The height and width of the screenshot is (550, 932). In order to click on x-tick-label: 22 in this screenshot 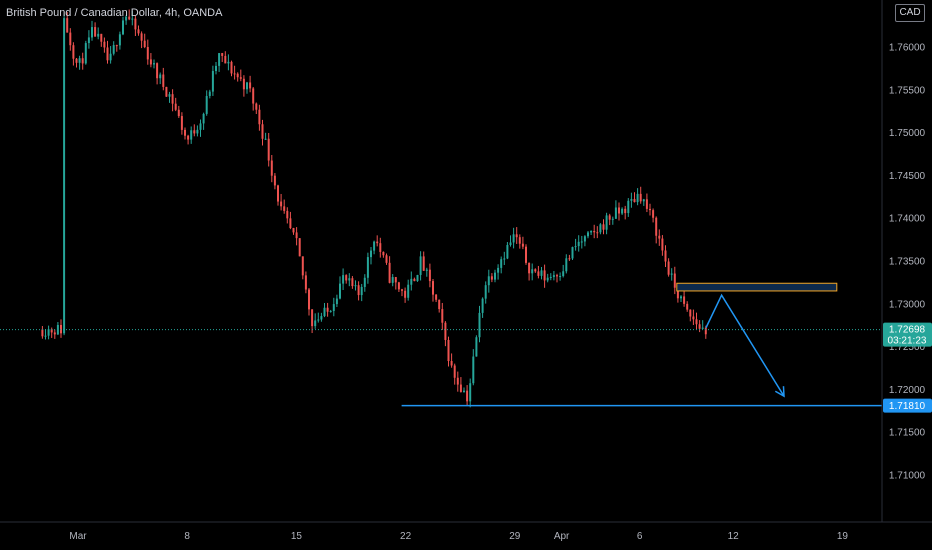, I will do `click(406, 536)`.